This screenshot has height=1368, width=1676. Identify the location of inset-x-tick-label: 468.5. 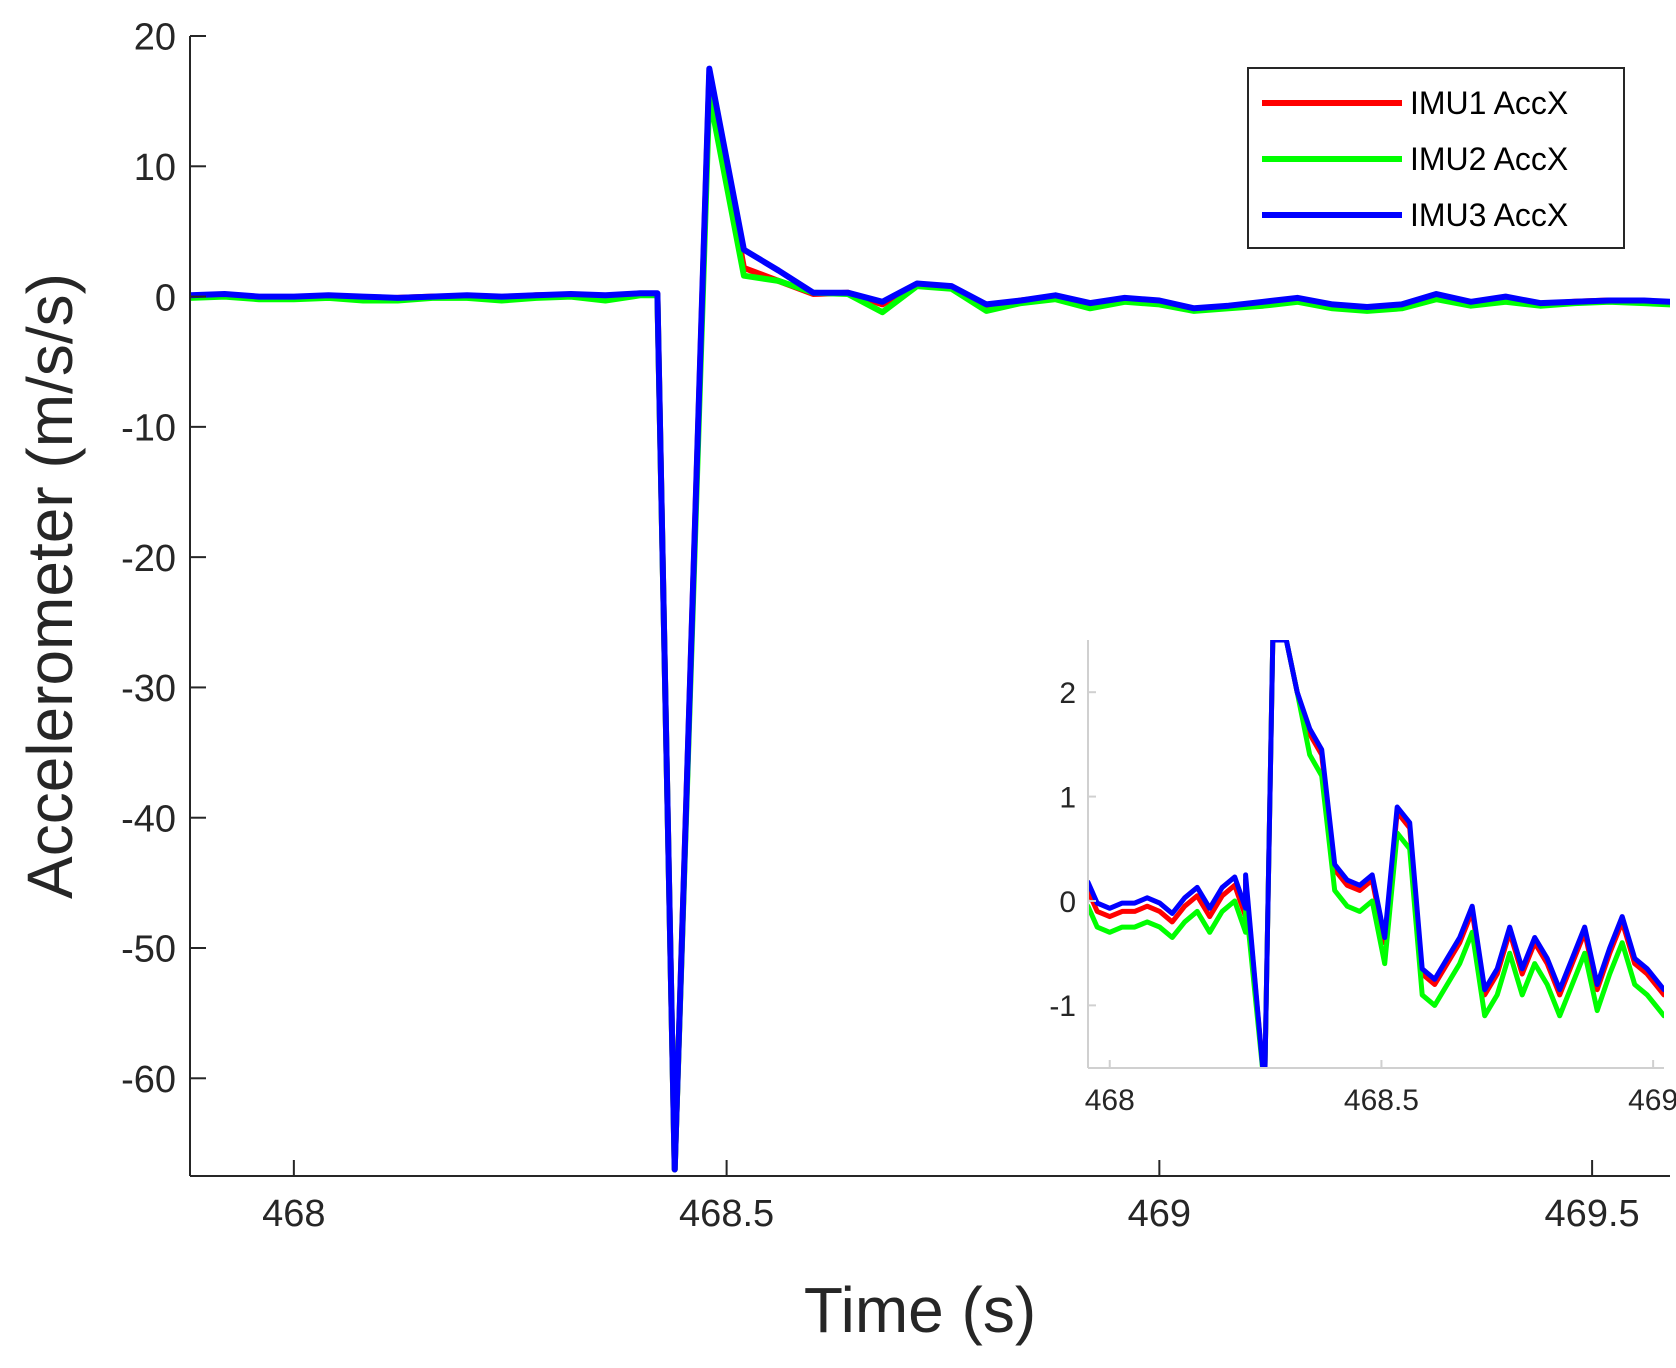
(1381, 1100).